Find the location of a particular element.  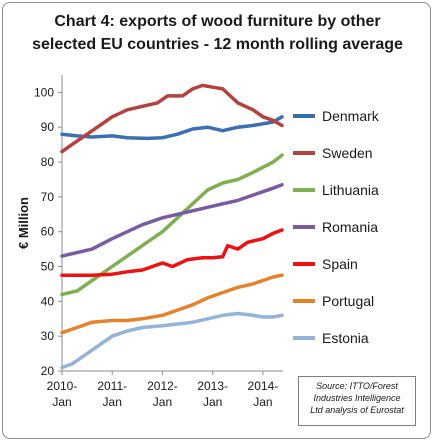

y-tick-label: 80 is located at coordinates (48, 162).